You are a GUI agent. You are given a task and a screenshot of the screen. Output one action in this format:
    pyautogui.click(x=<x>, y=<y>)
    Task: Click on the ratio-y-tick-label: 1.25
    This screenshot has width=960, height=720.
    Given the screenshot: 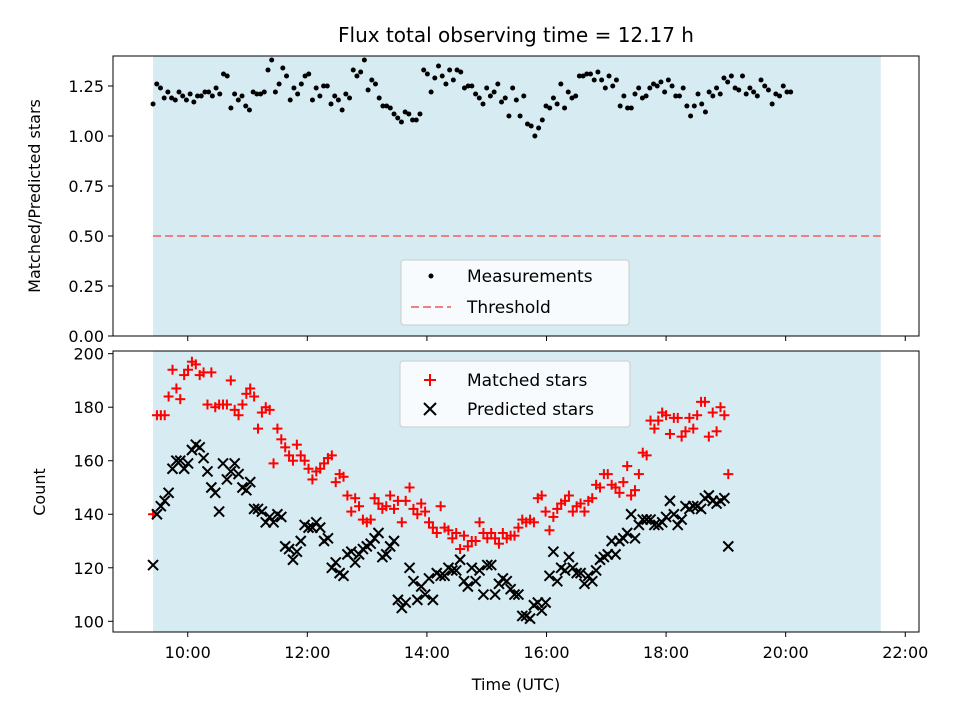 What is the action you would take?
    pyautogui.click(x=86, y=86)
    